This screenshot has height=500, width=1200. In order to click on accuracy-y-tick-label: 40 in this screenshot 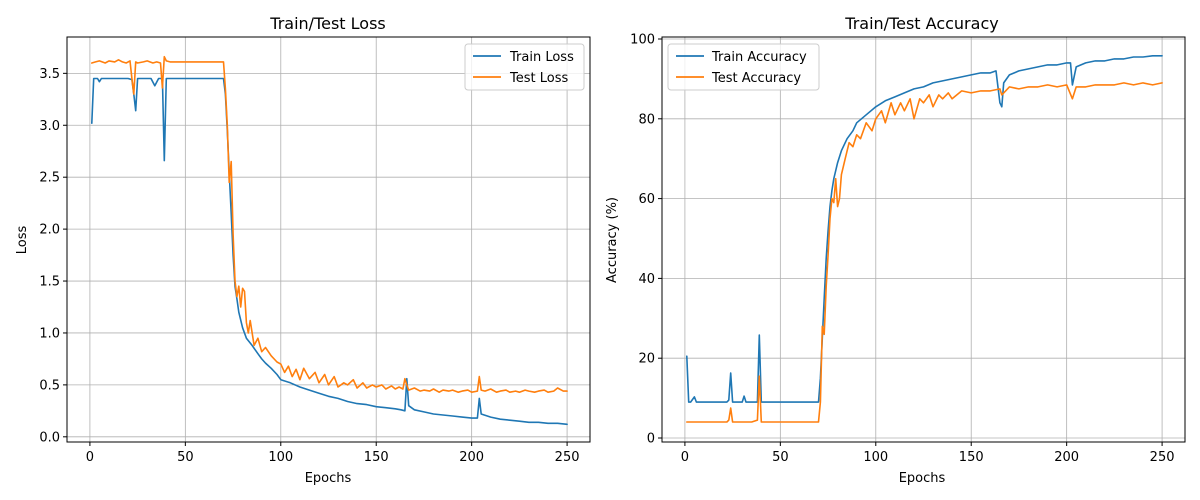, I will do `click(646, 279)`.